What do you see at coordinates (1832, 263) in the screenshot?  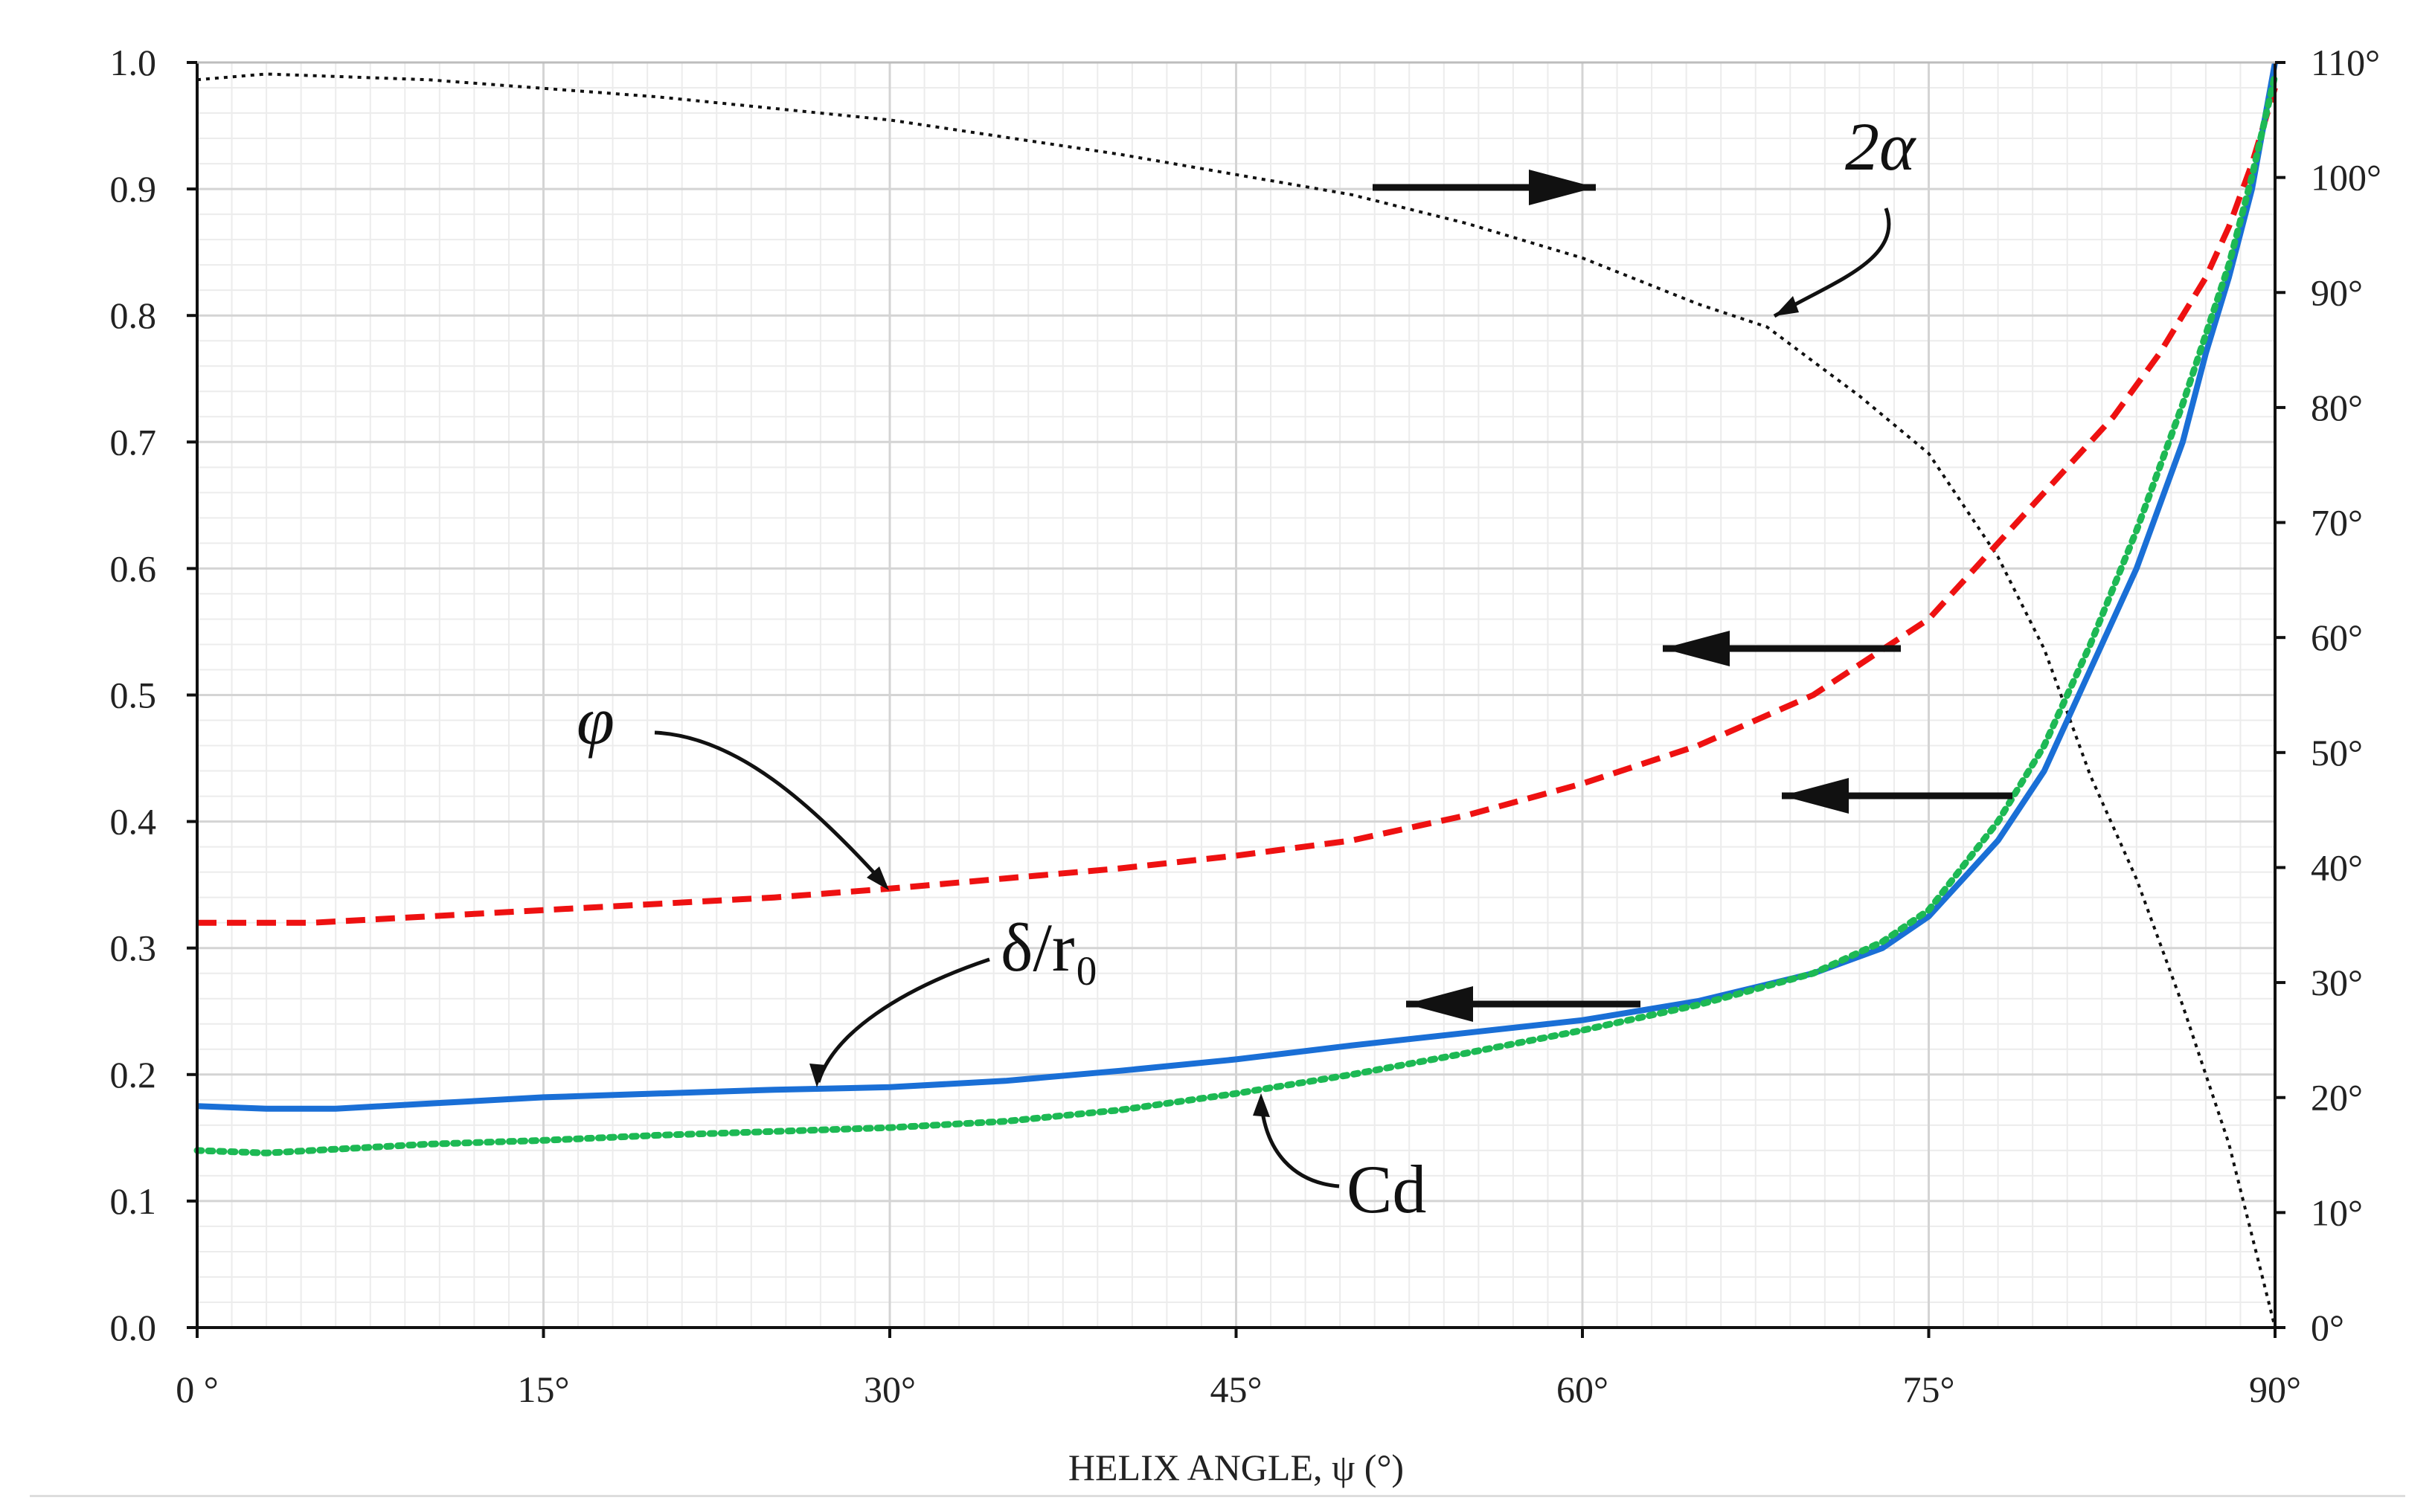 I see `annotation-2alpha-pointer` at bounding box center [1832, 263].